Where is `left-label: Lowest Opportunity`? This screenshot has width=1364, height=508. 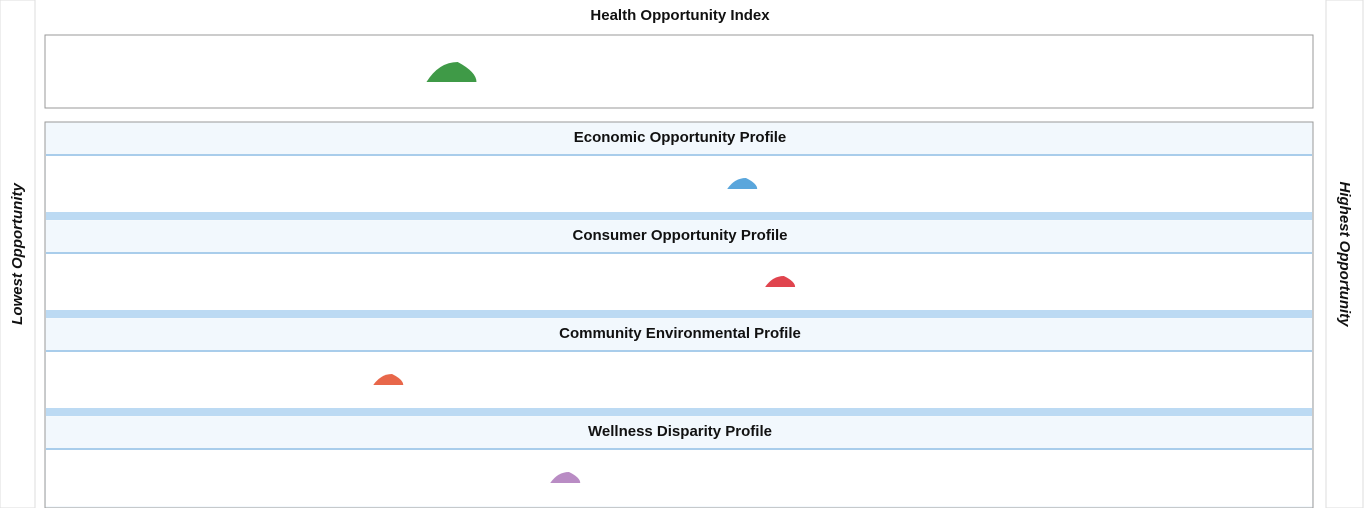 left-label: Lowest Opportunity is located at coordinates (17, 254).